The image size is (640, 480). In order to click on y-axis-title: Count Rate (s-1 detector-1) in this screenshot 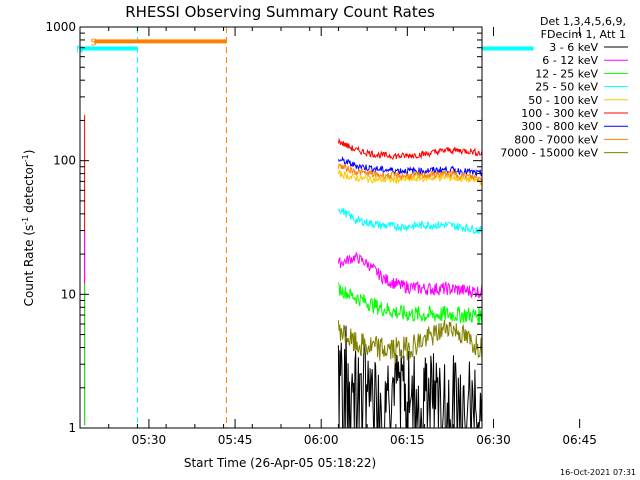, I will do `click(28, 228)`.